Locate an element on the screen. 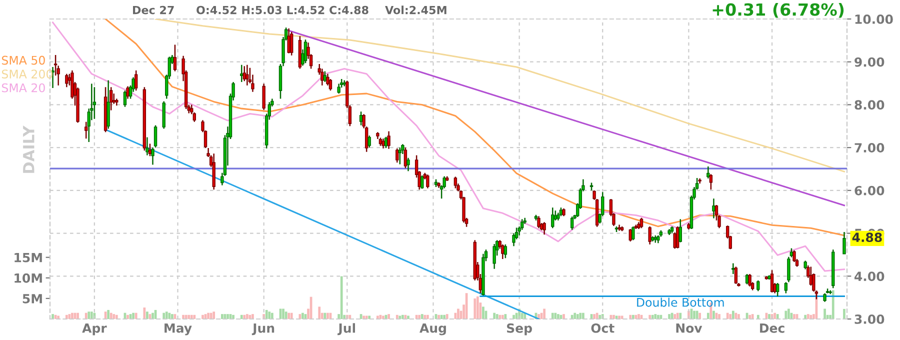 The width and height of the screenshot is (900, 340). y-tick-label: 10.00 is located at coordinates (874, 19).